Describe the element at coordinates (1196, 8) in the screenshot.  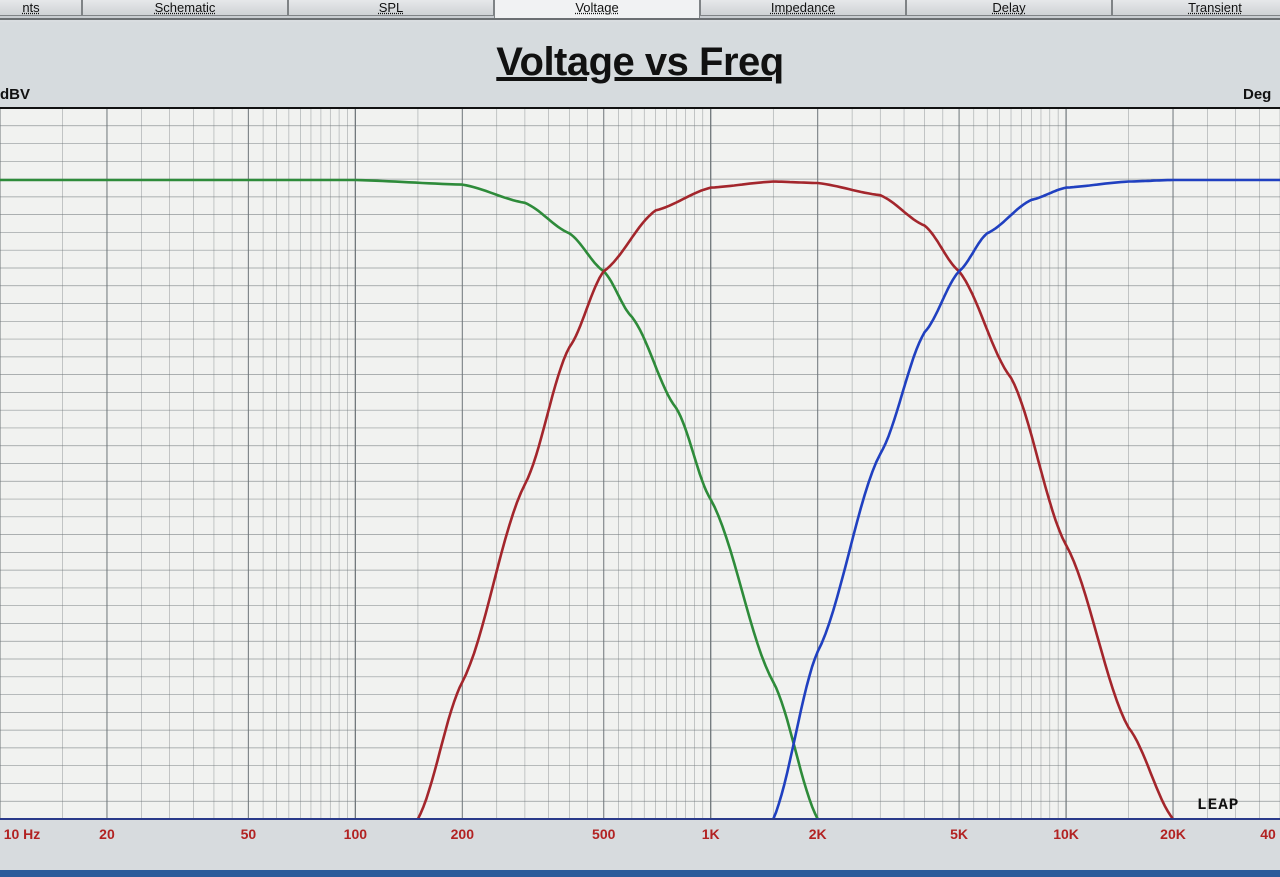
I see `tab-transient: Transient` at that location.